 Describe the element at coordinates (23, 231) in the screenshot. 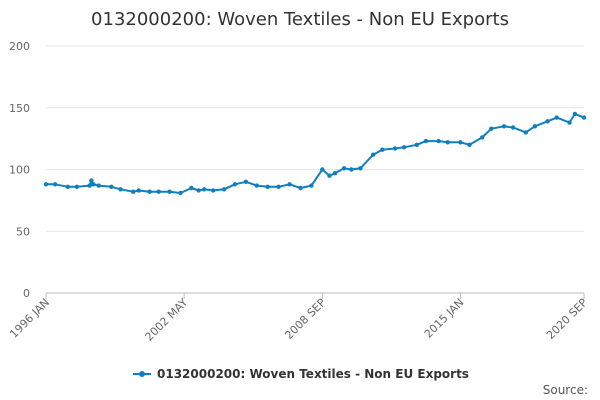

I see `y-tick-label: 50` at that location.